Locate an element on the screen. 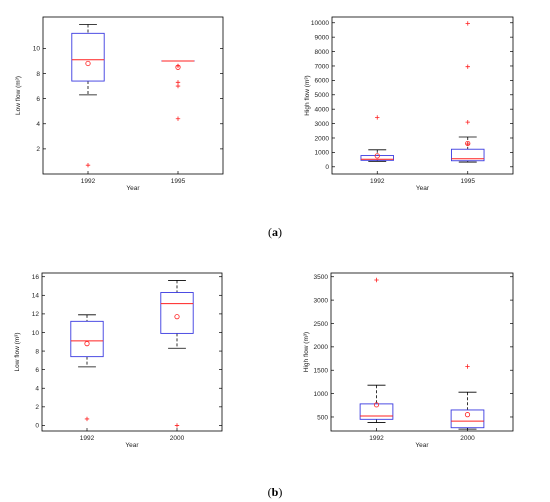  y-tick-label: 9000 is located at coordinates (322, 37).